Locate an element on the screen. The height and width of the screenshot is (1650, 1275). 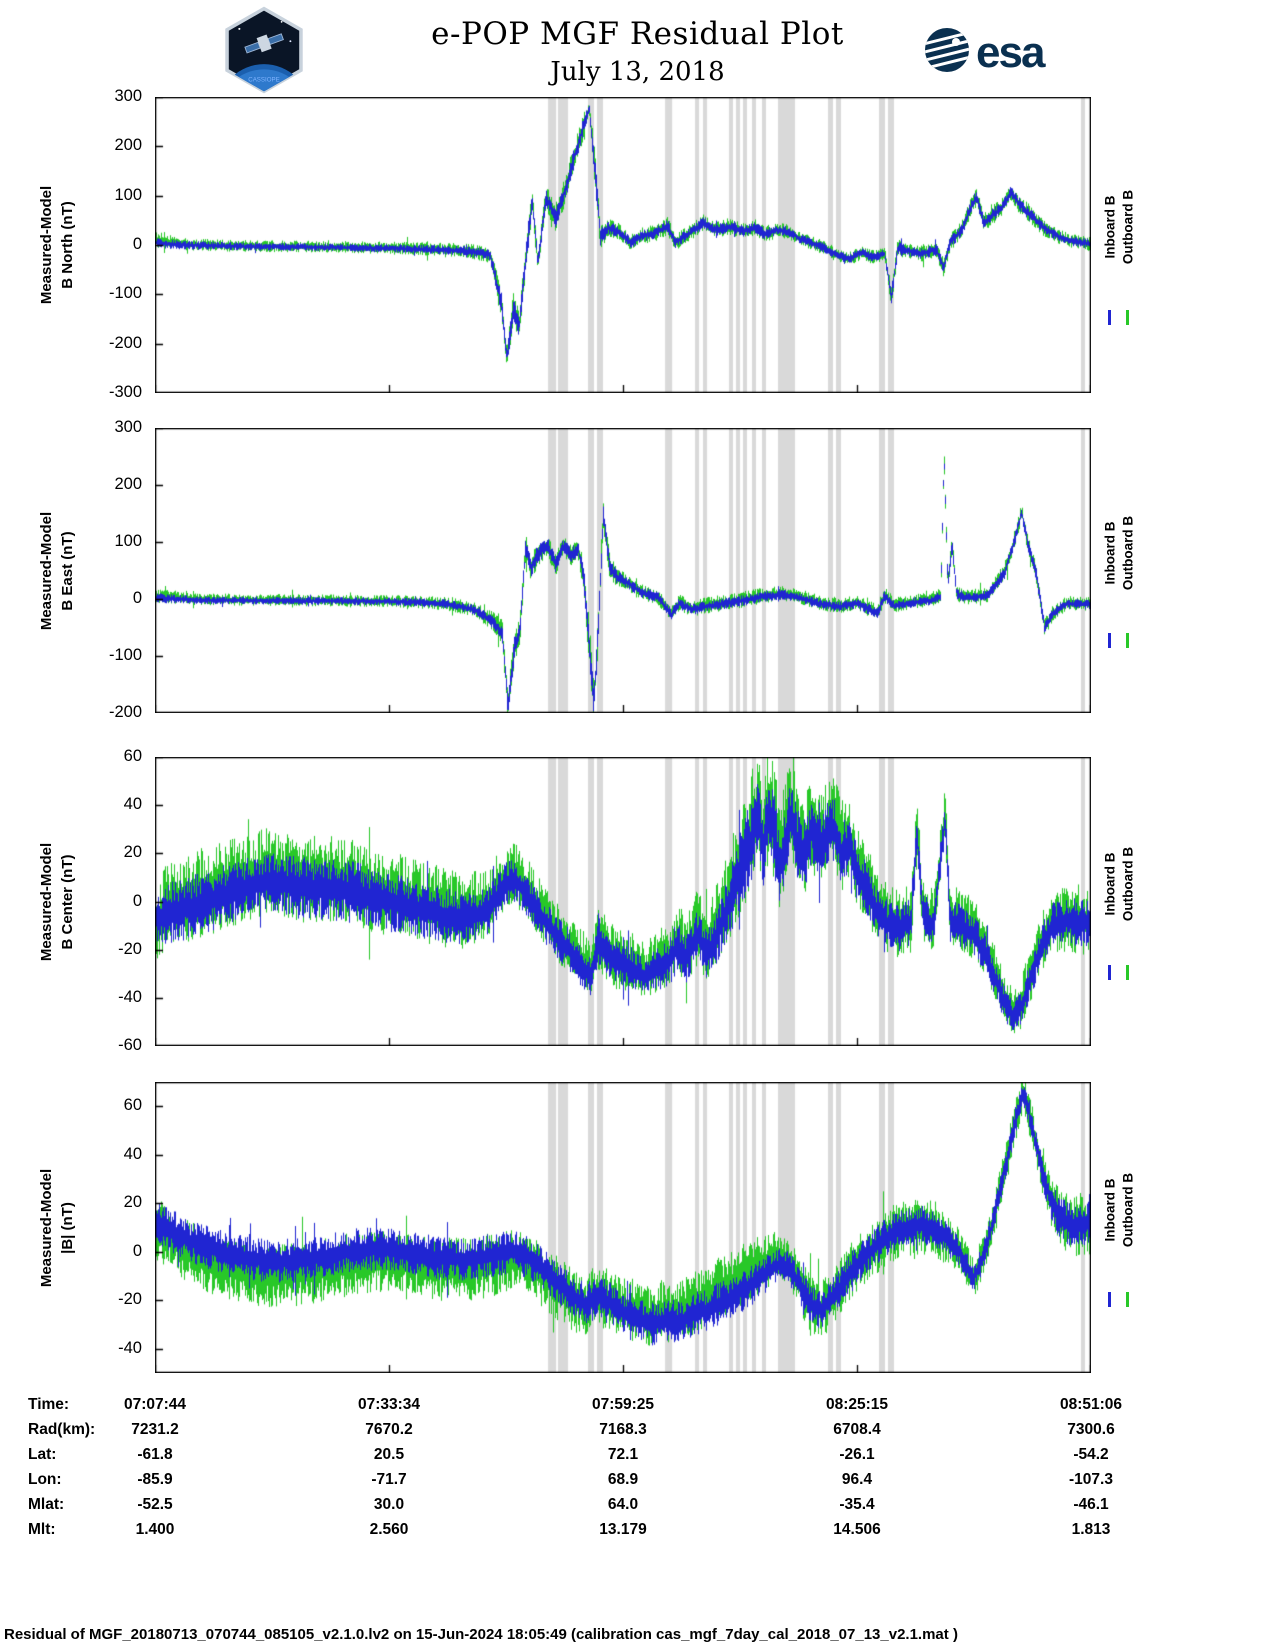
axis-value-cell: 7670.2 is located at coordinates (389, 1429).